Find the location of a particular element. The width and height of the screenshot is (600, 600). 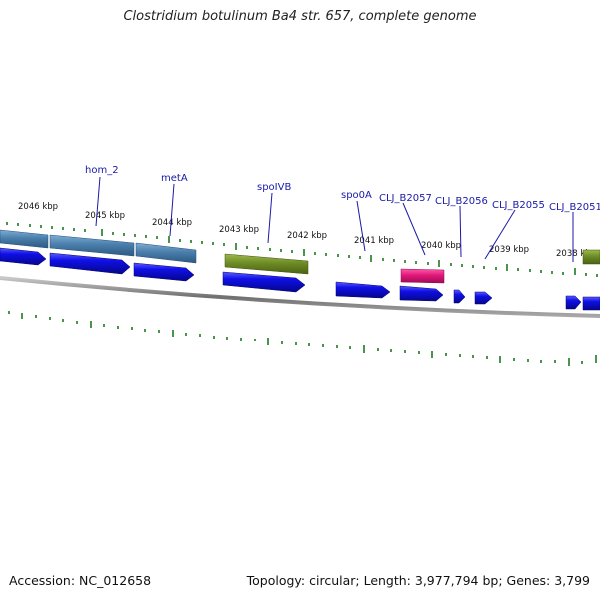

tick-label-2039: 2039 kbp is located at coordinates (509, 250).